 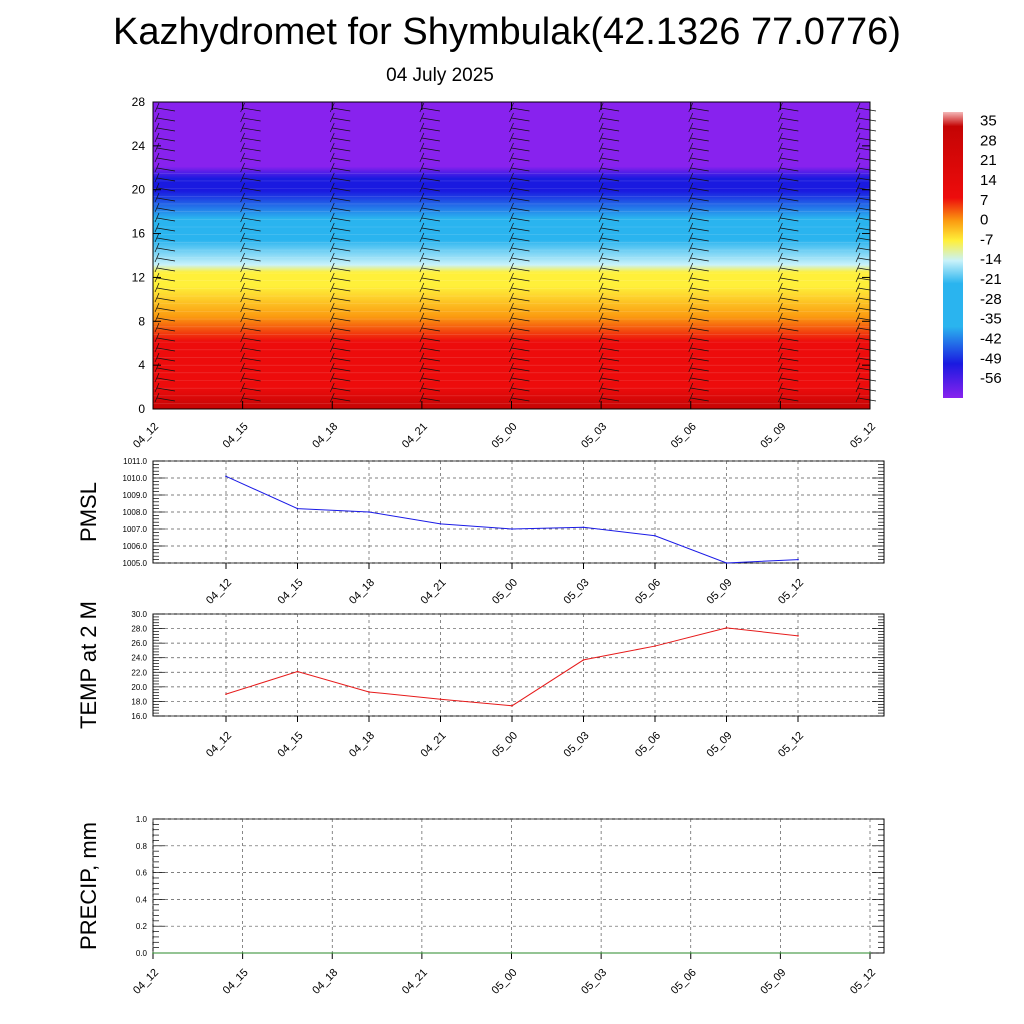 I want to click on y-tick-label: 20.0, so click(x=139, y=687).